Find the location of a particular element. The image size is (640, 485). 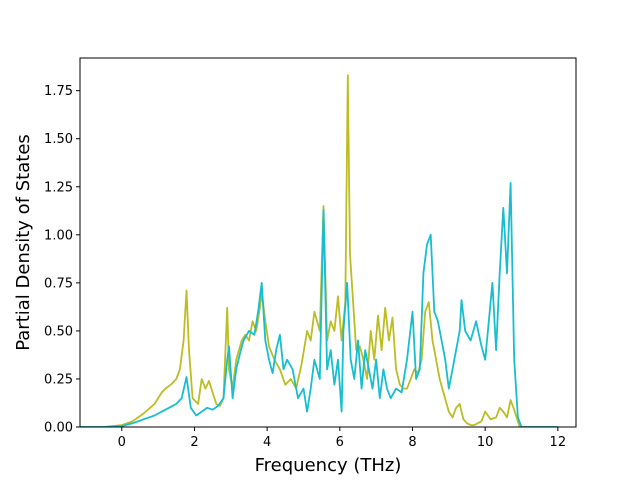

y-axis-ticks: 0.00 0.25 0.50 0.75 1.00 1.25 1.50 1.75 is located at coordinates (62, 260).